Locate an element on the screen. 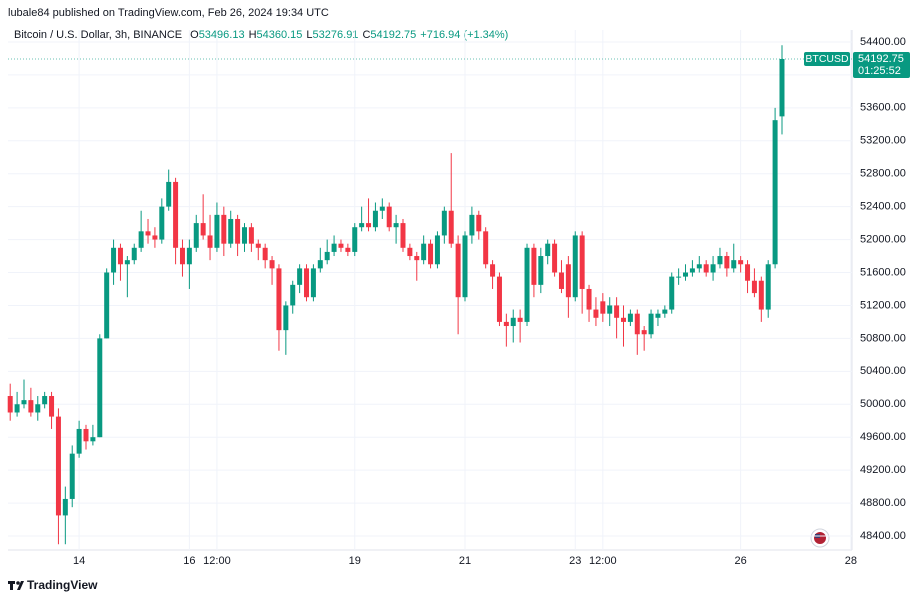  x-tick-label: 23 is located at coordinates (575, 561).